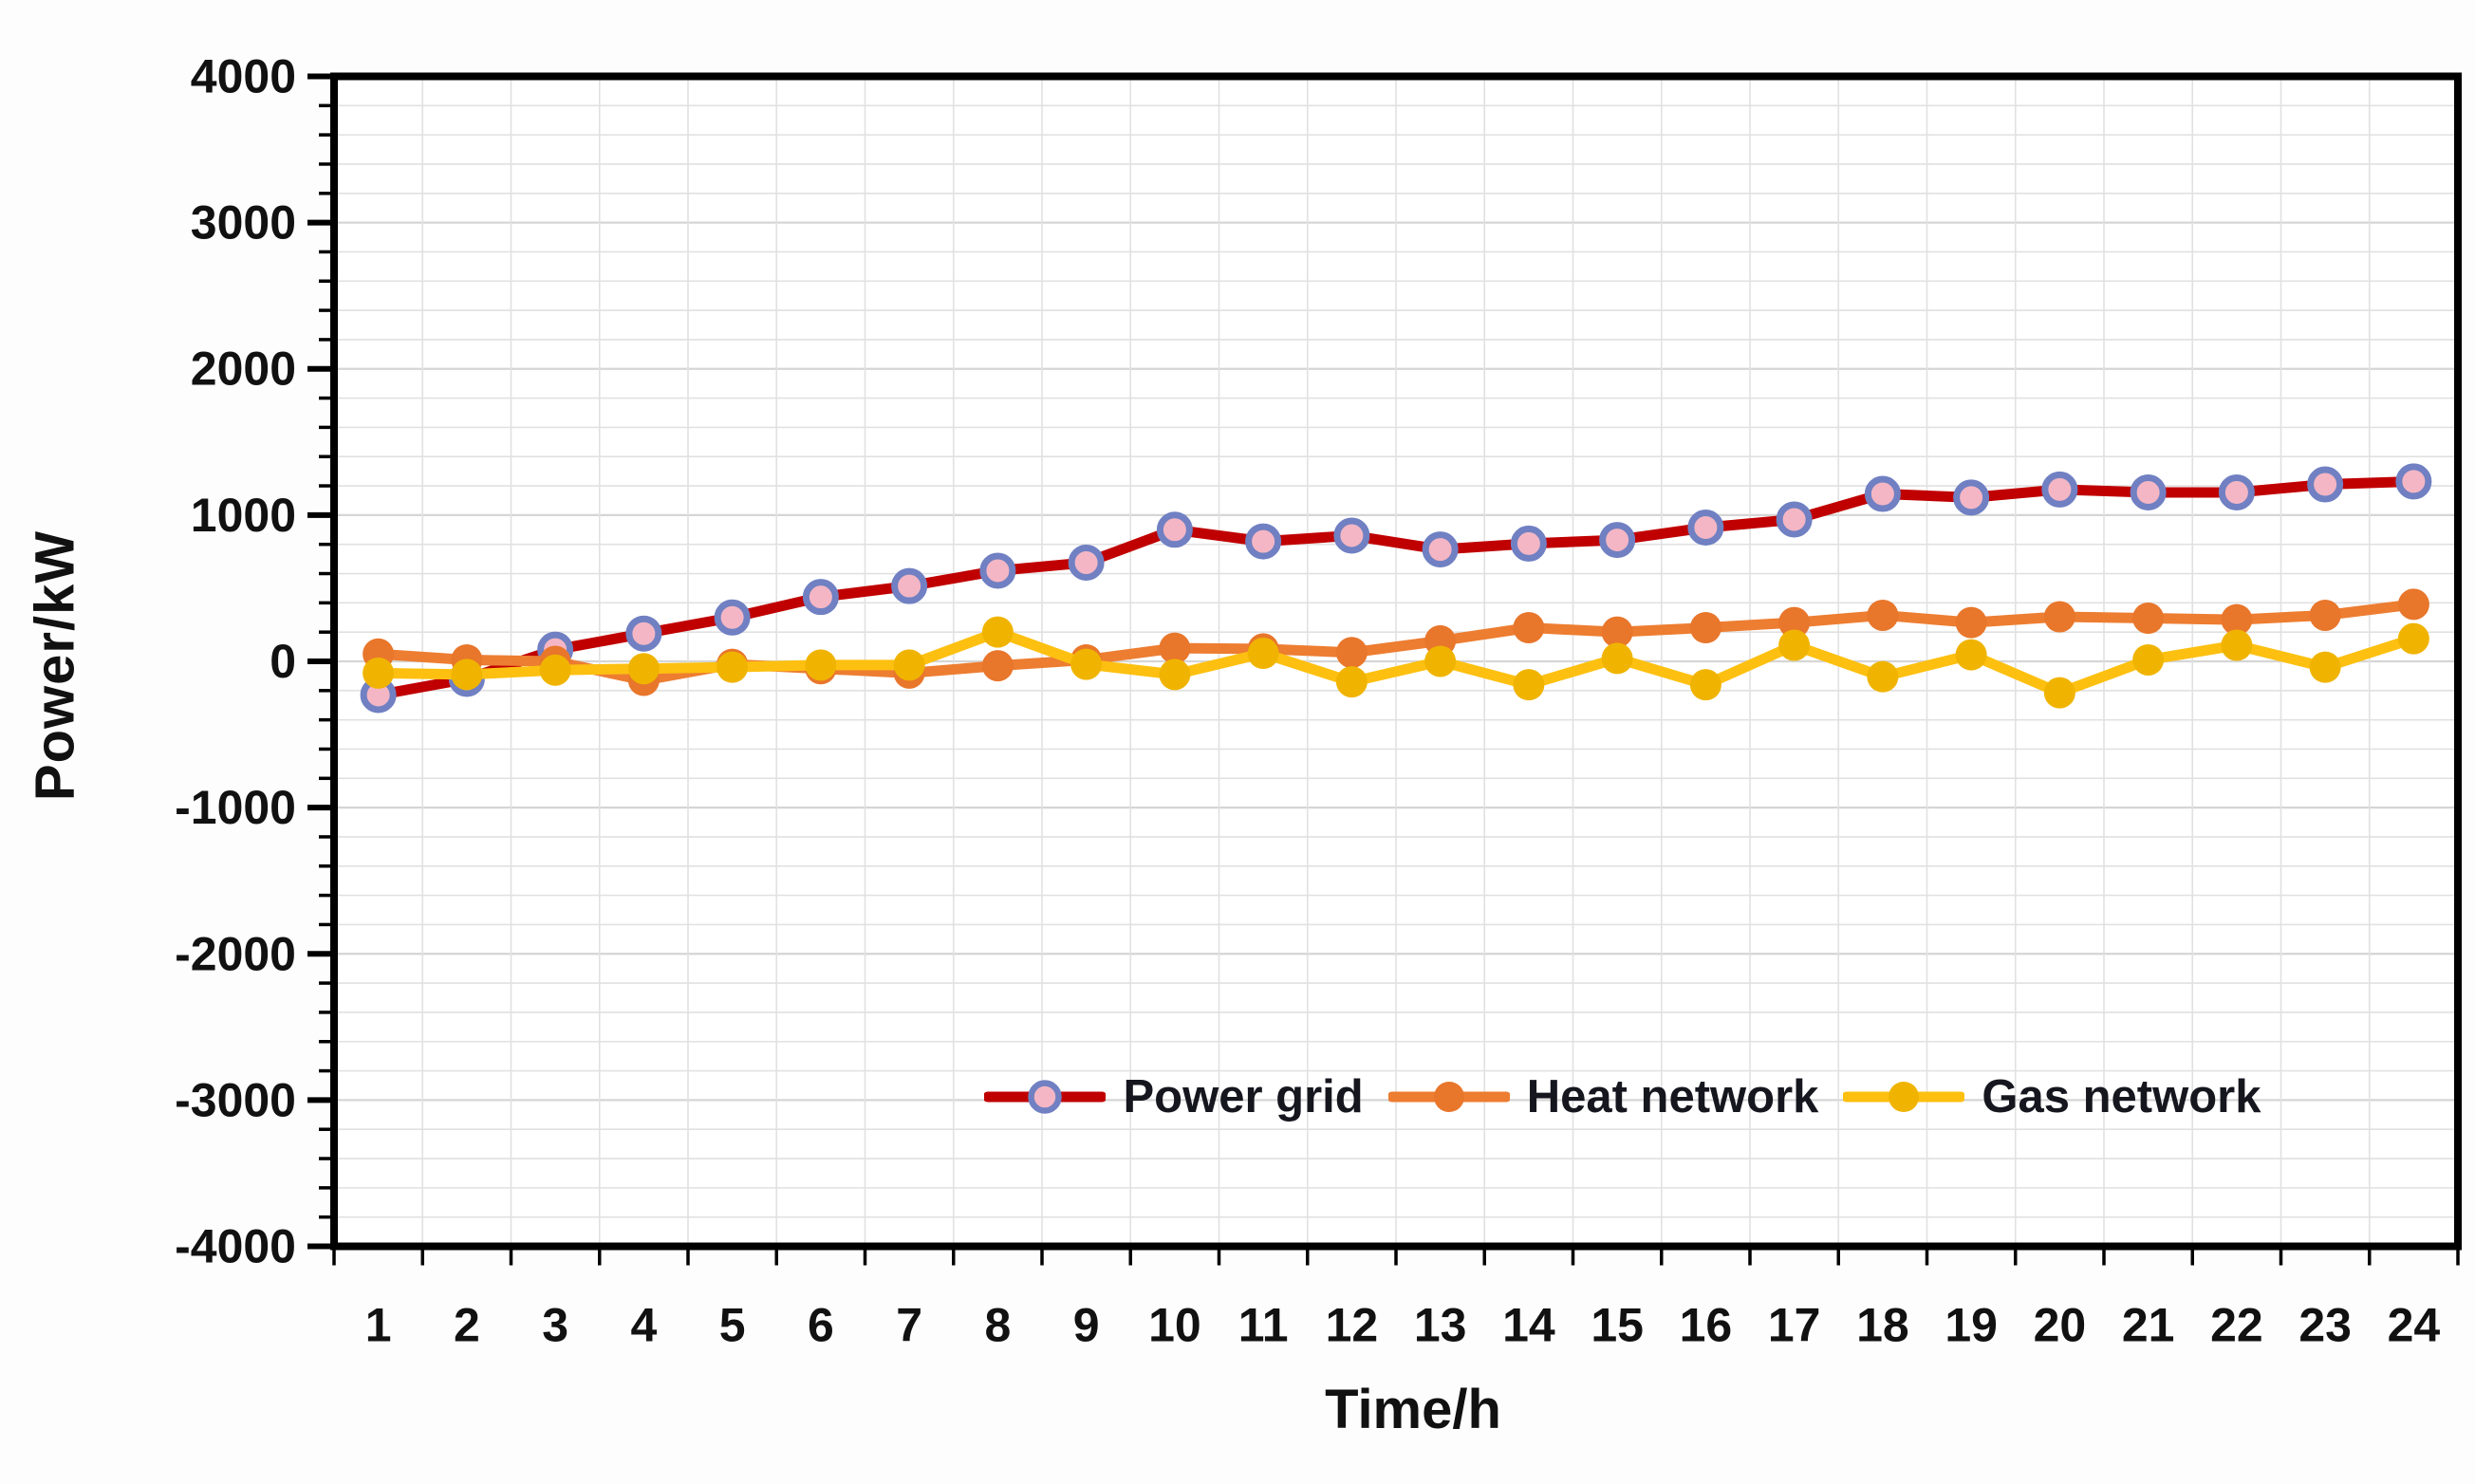  I want to click on svg-text: 4000, so click(243, 76).